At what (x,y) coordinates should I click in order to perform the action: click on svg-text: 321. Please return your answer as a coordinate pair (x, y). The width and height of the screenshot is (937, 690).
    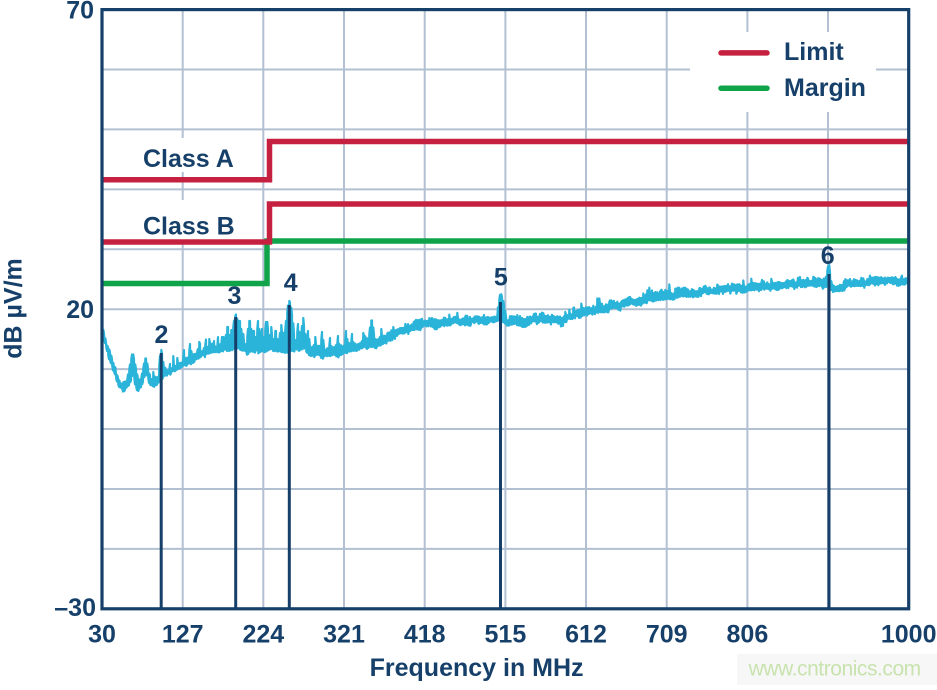
    Looking at the image, I should click on (344, 635).